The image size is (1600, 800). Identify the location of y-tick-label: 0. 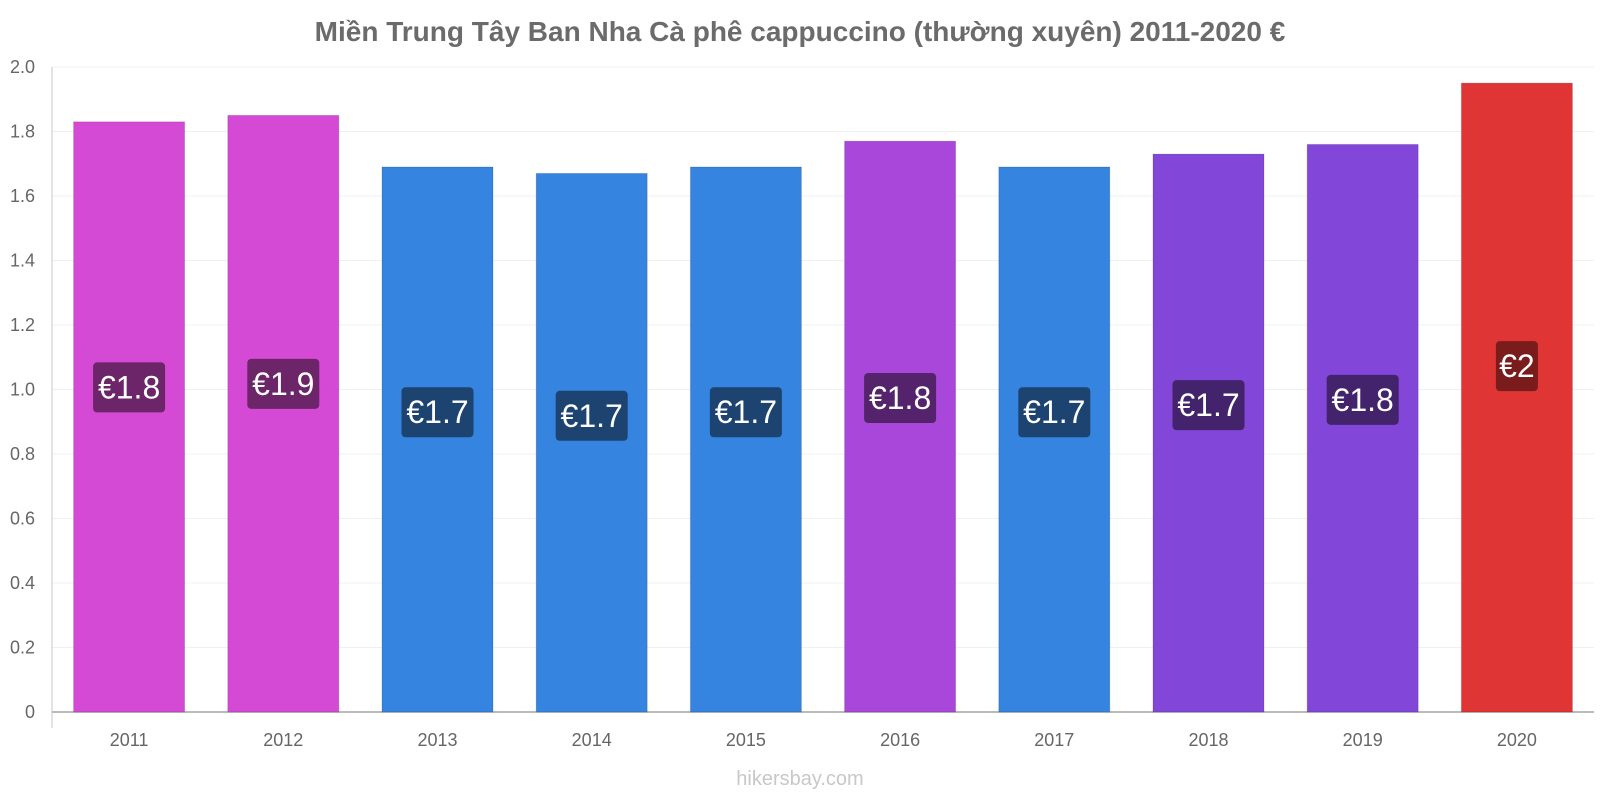
(30, 712).